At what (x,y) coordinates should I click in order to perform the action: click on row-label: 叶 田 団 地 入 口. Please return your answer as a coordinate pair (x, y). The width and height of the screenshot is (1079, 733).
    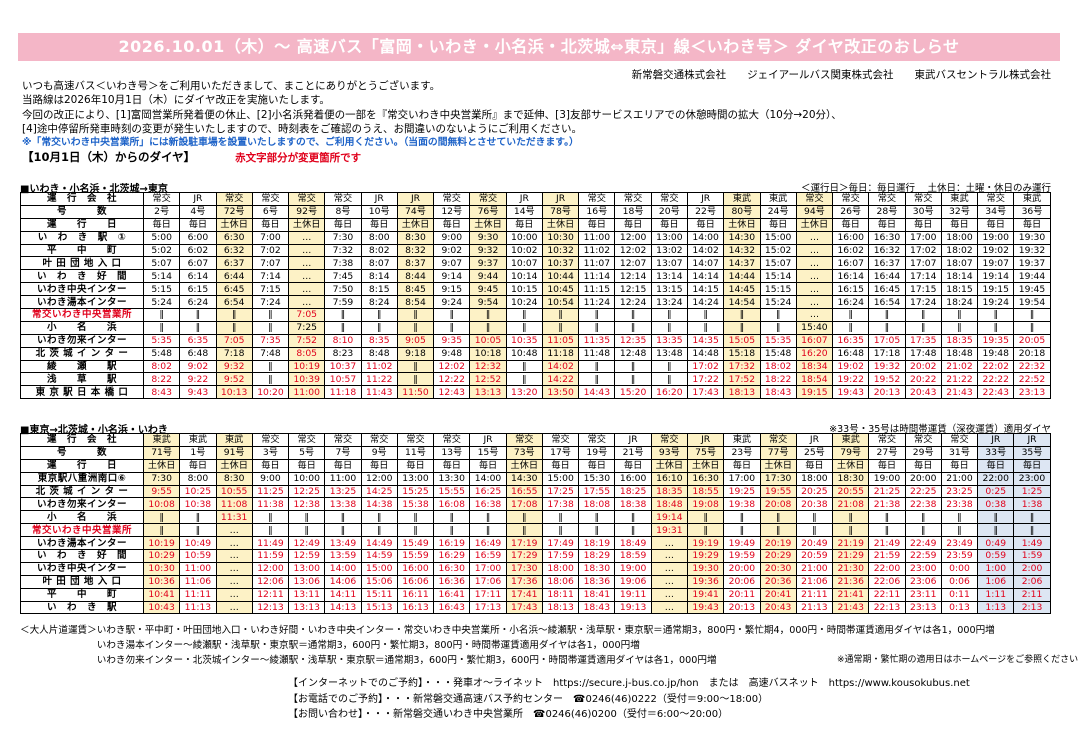
    Looking at the image, I should click on (82, 581).